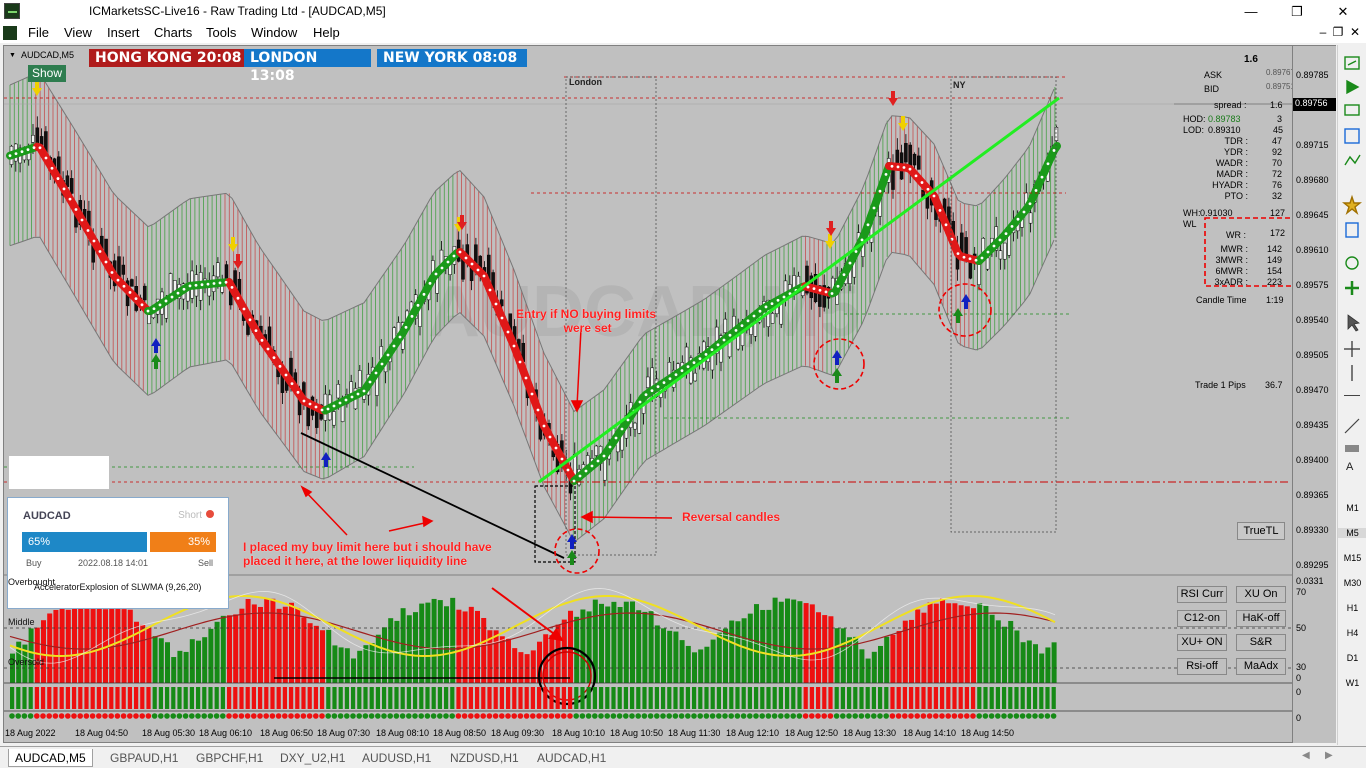 The image size is (1366, 768). What do you see at coordinates (12, 55) in the screenshot?
I see `symbol-dropdown-icon: ▼` at bounding box center [12, 55].